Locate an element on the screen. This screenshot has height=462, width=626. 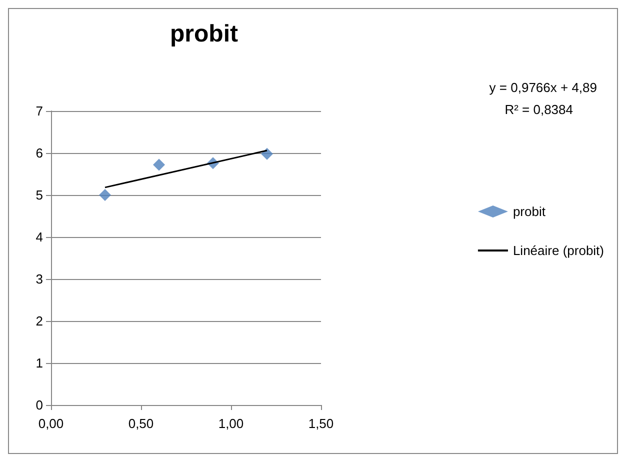
y-tick-label: 7 is located at coordinates (39, 111).